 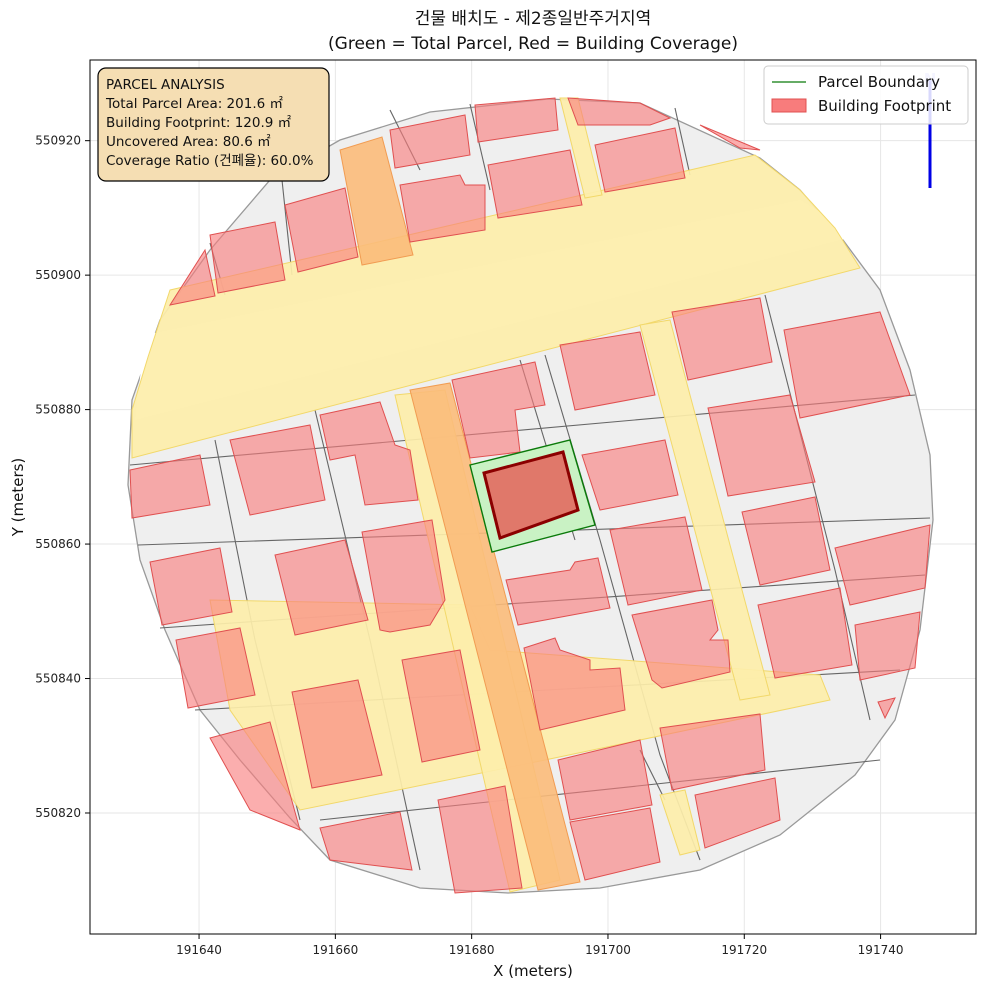 I want to click on legend: Parcel Boundary Building Footprint, so click(x=866, y=95).